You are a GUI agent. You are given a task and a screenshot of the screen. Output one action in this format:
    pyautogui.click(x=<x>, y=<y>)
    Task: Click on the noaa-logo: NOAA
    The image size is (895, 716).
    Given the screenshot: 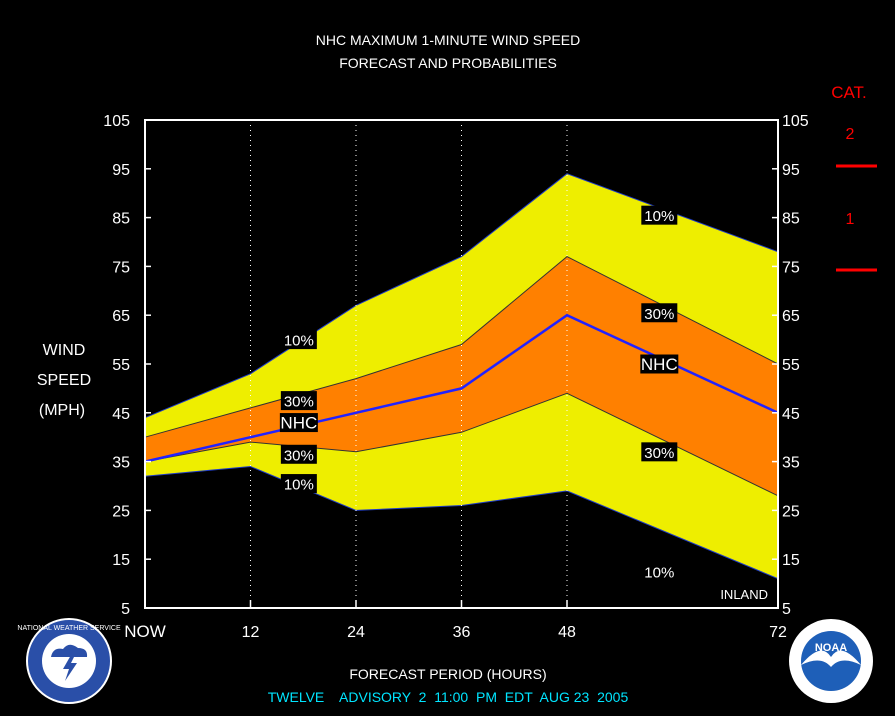 What is the action you would take?
    pyautogui.click(x=831, y=661)
    